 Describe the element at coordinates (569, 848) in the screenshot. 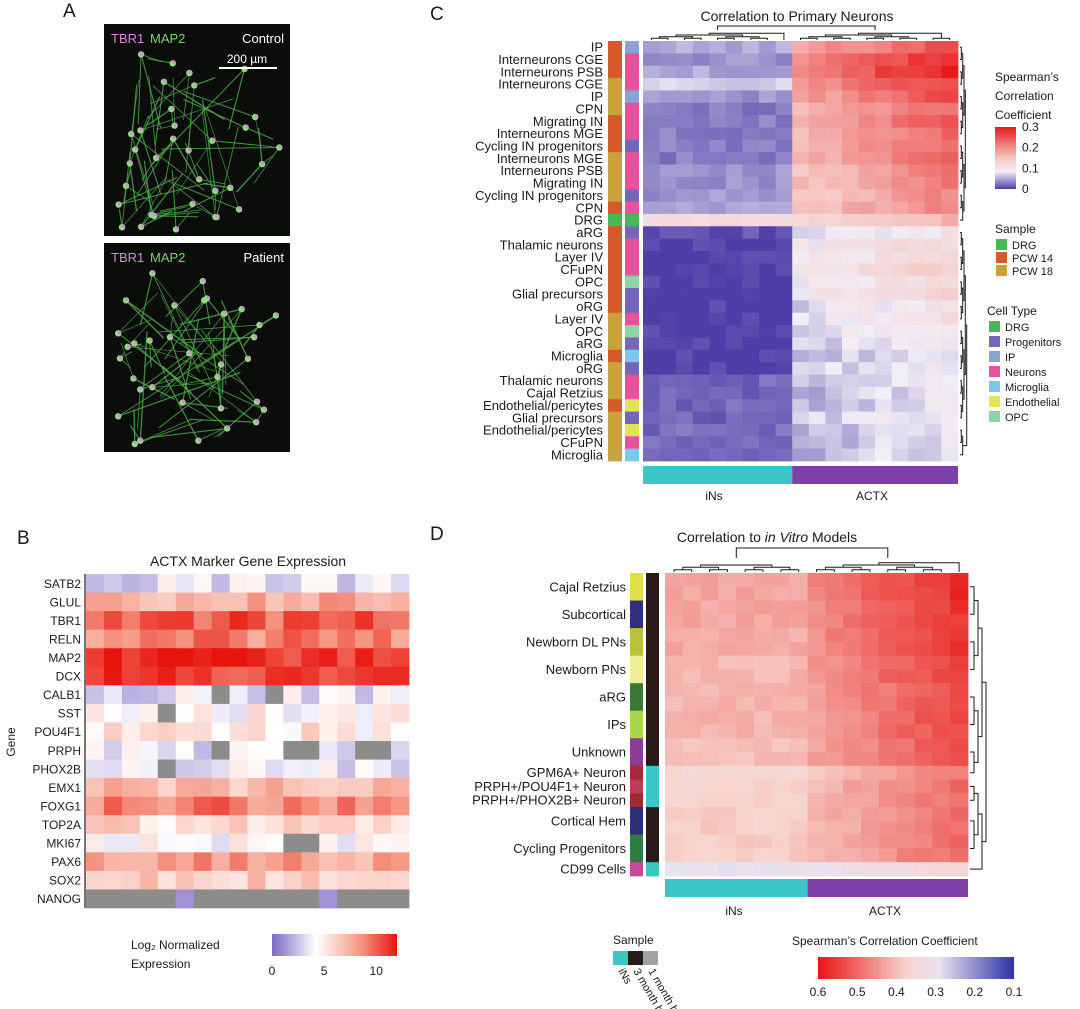

I see `chart-d-row-label: Cycling Progenitors` at that location.